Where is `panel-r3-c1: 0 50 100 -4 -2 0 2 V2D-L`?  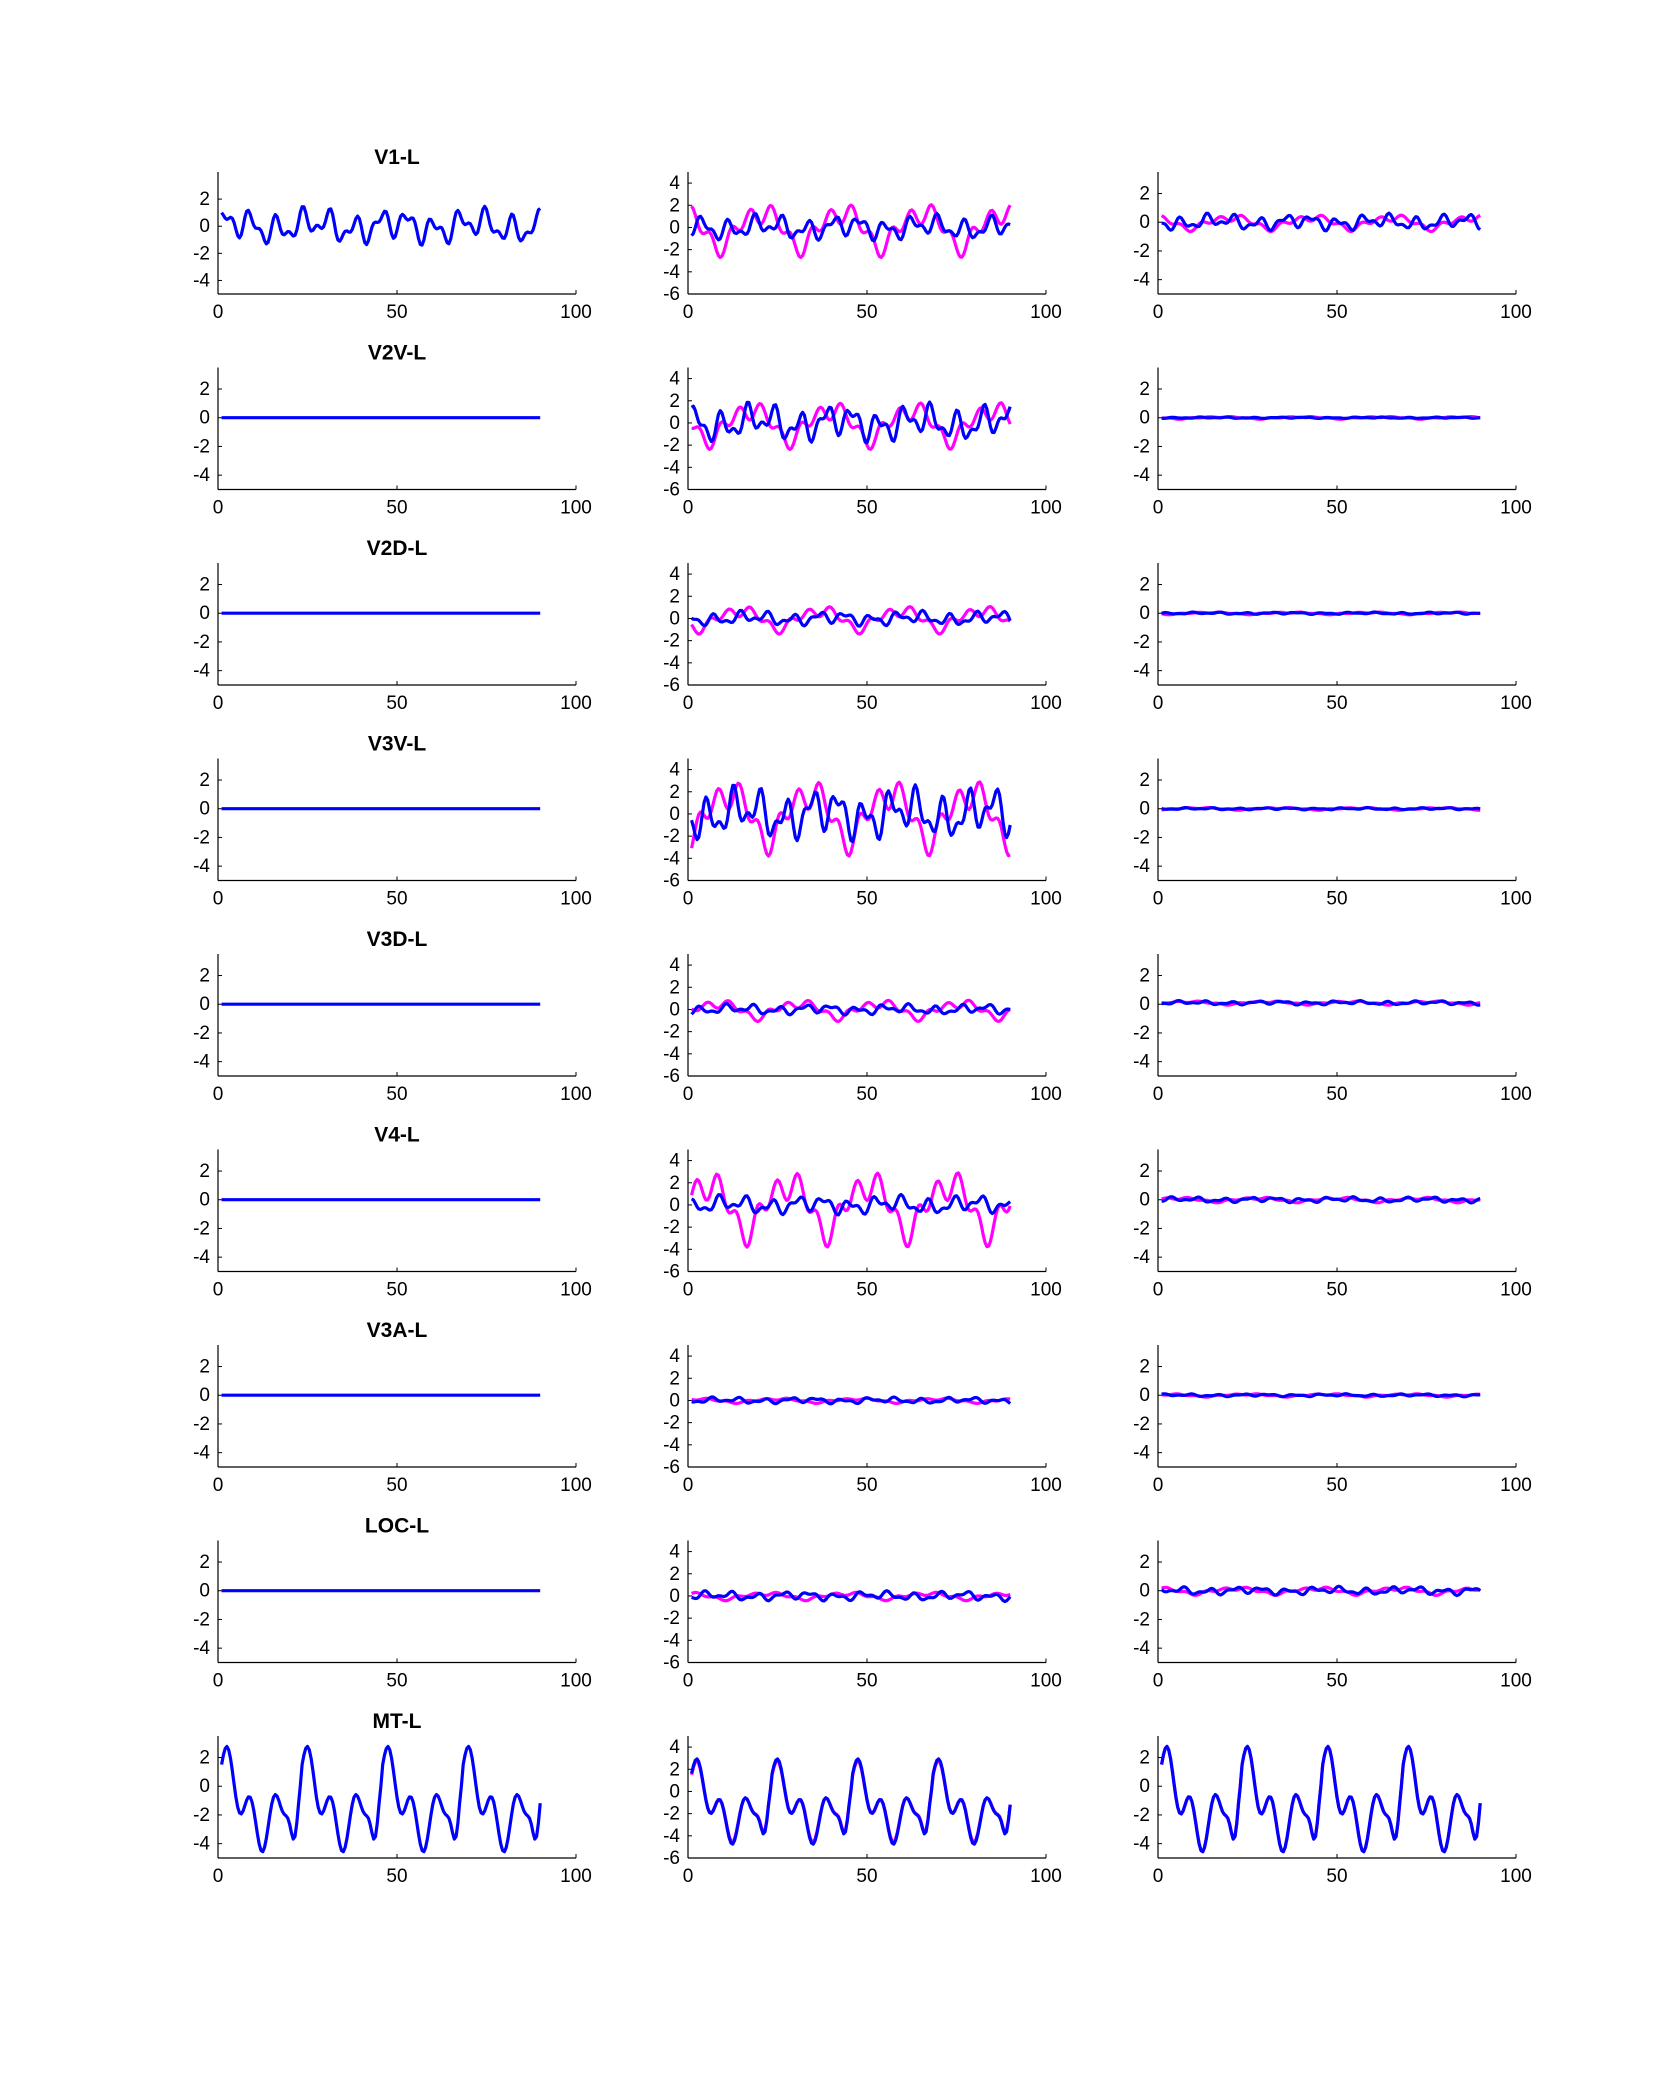 panel-r3-c1: 0 50 100 -4 -2 0 2 V2D-L is located at coordinates (392, 625).